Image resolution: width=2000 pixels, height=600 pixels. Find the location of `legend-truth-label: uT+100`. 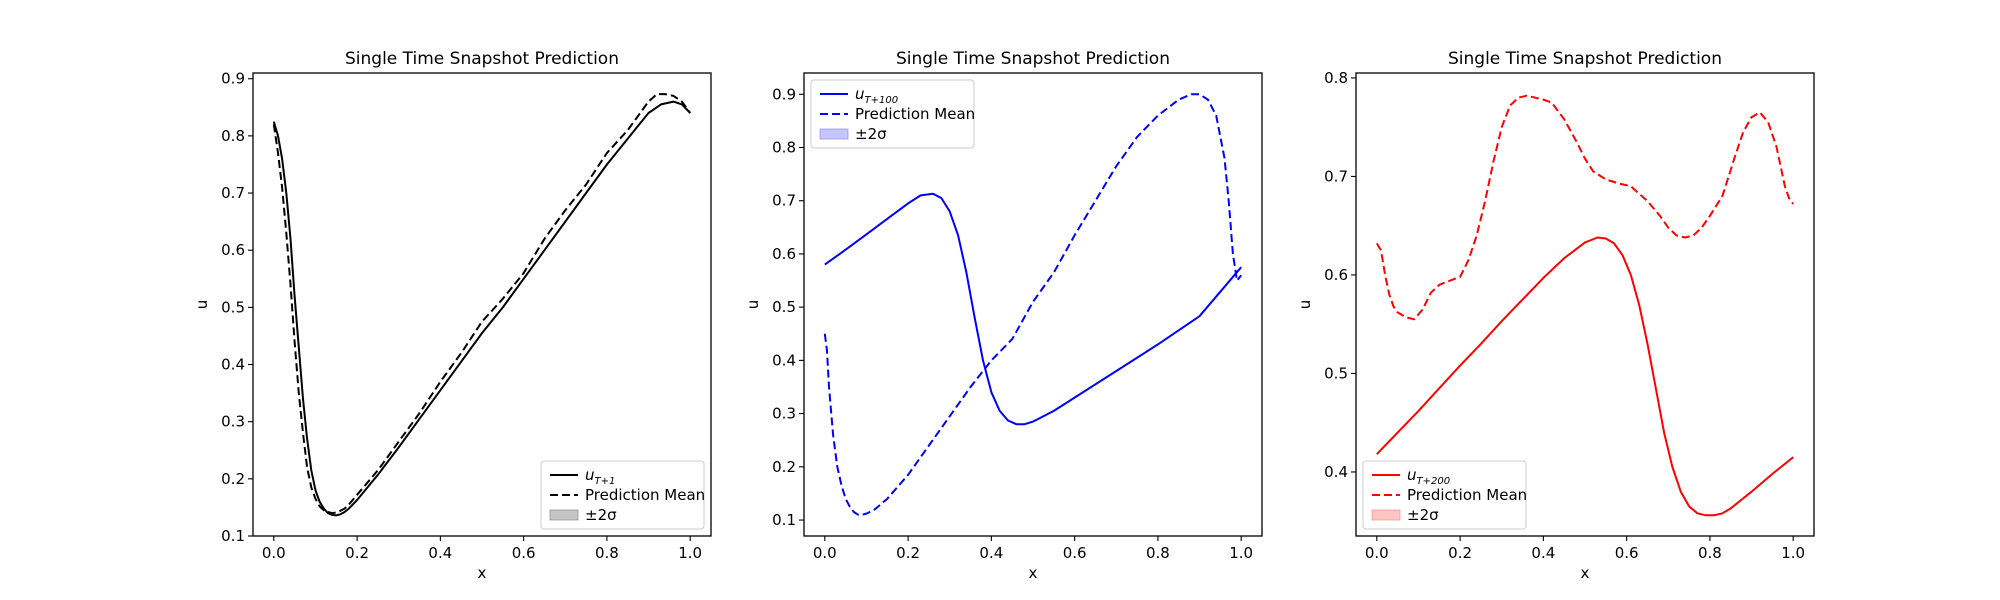

legend-truth-label: uT+100 is located at coordinates (876, 95).